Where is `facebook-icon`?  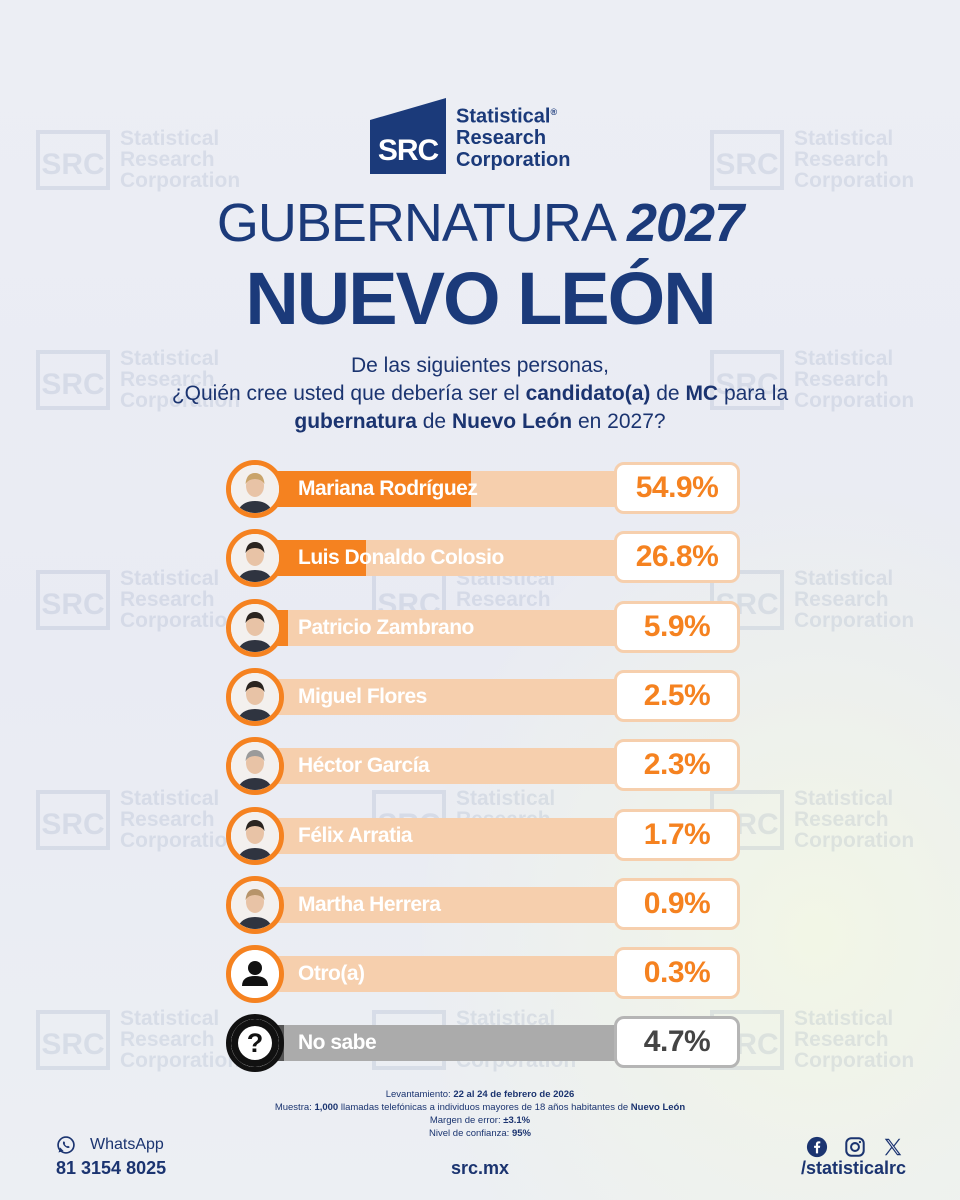 facebook-icon is located at coordinates (817, 1147).